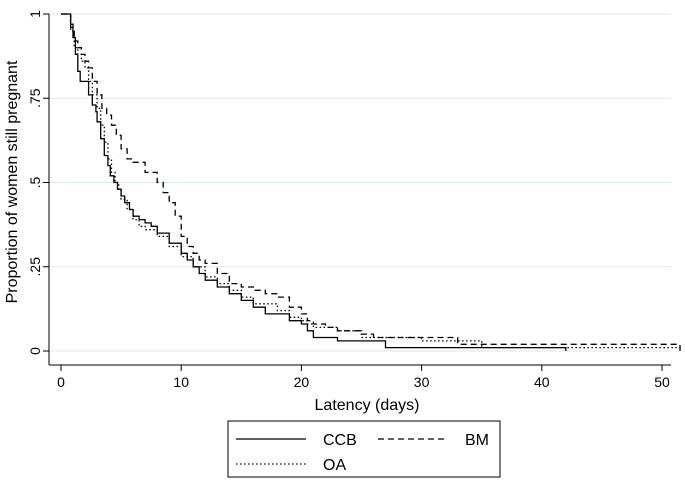 The height and width of the screenshot is (482, 685). I want to click on x-tick-label-5: 50, so click(662, 382).